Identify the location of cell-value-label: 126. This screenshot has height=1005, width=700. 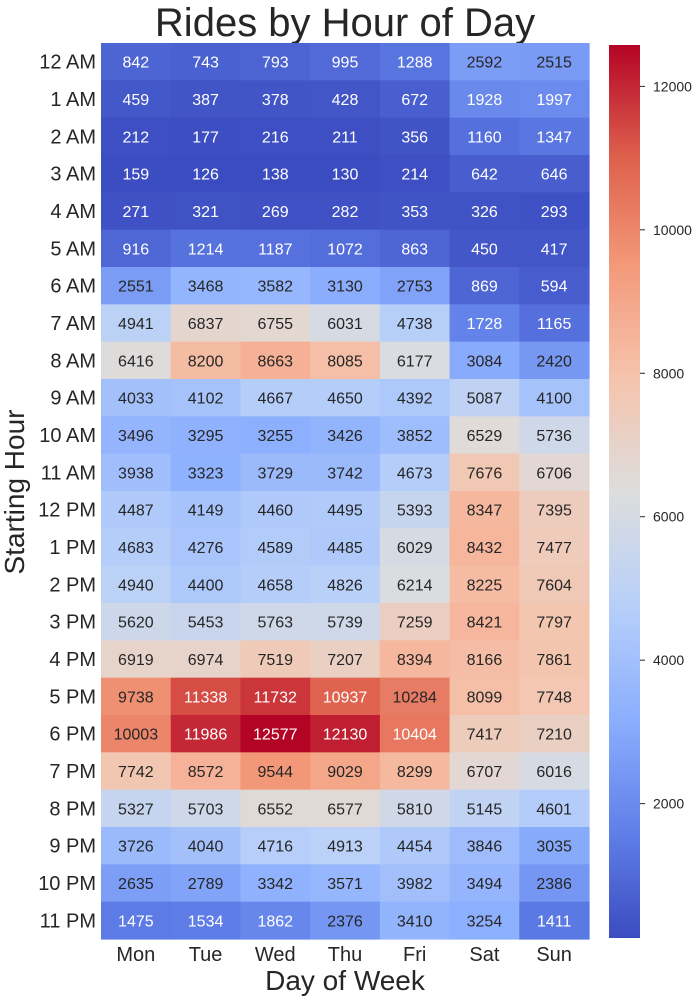
(205, 175).